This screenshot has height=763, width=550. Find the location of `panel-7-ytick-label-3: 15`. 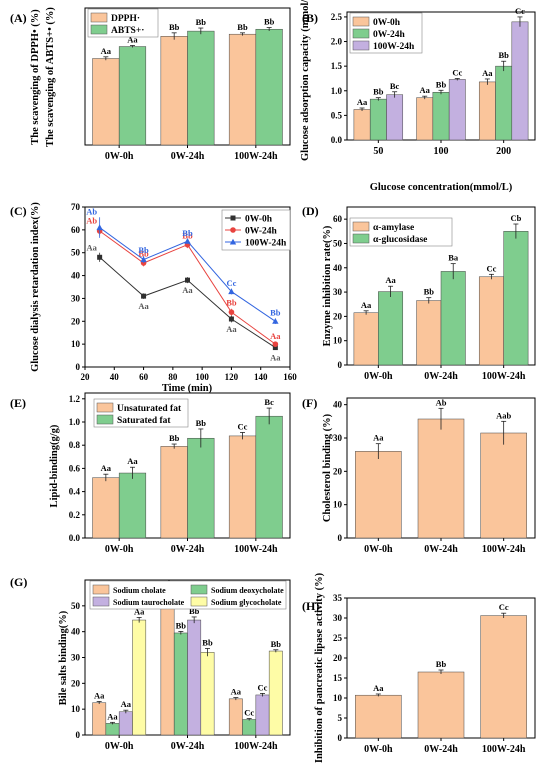

panel-7-ytick-label-3: 15 is located at coordinates (338, 678).